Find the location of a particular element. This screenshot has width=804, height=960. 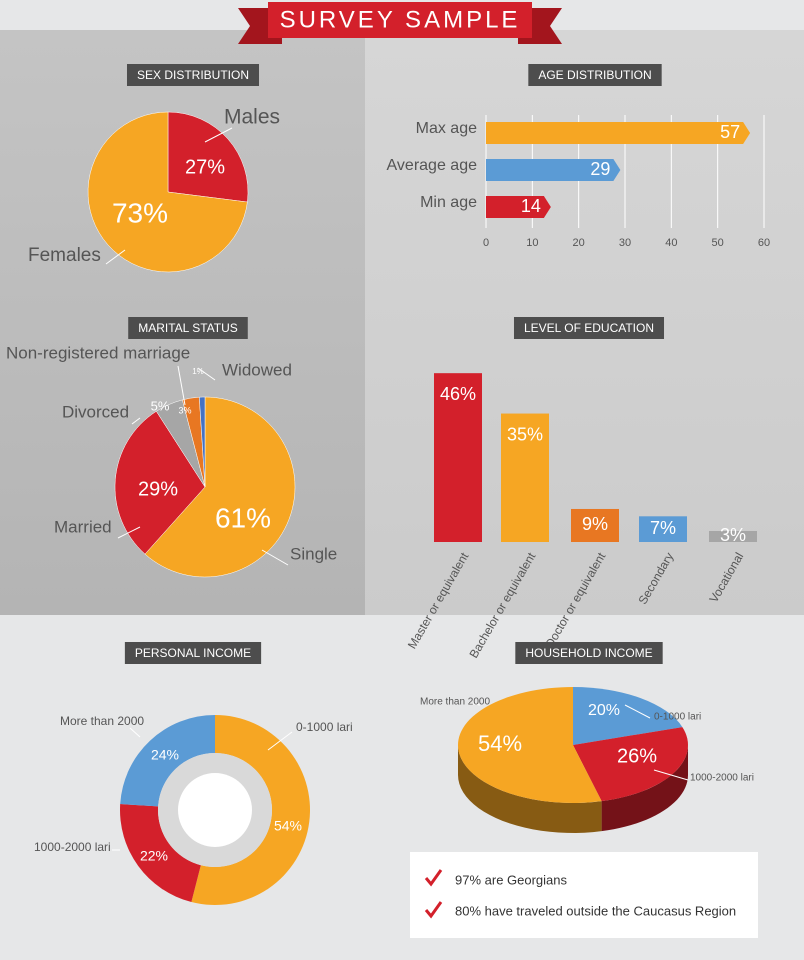

value-label: 57 is located at coordinates (730, 132).